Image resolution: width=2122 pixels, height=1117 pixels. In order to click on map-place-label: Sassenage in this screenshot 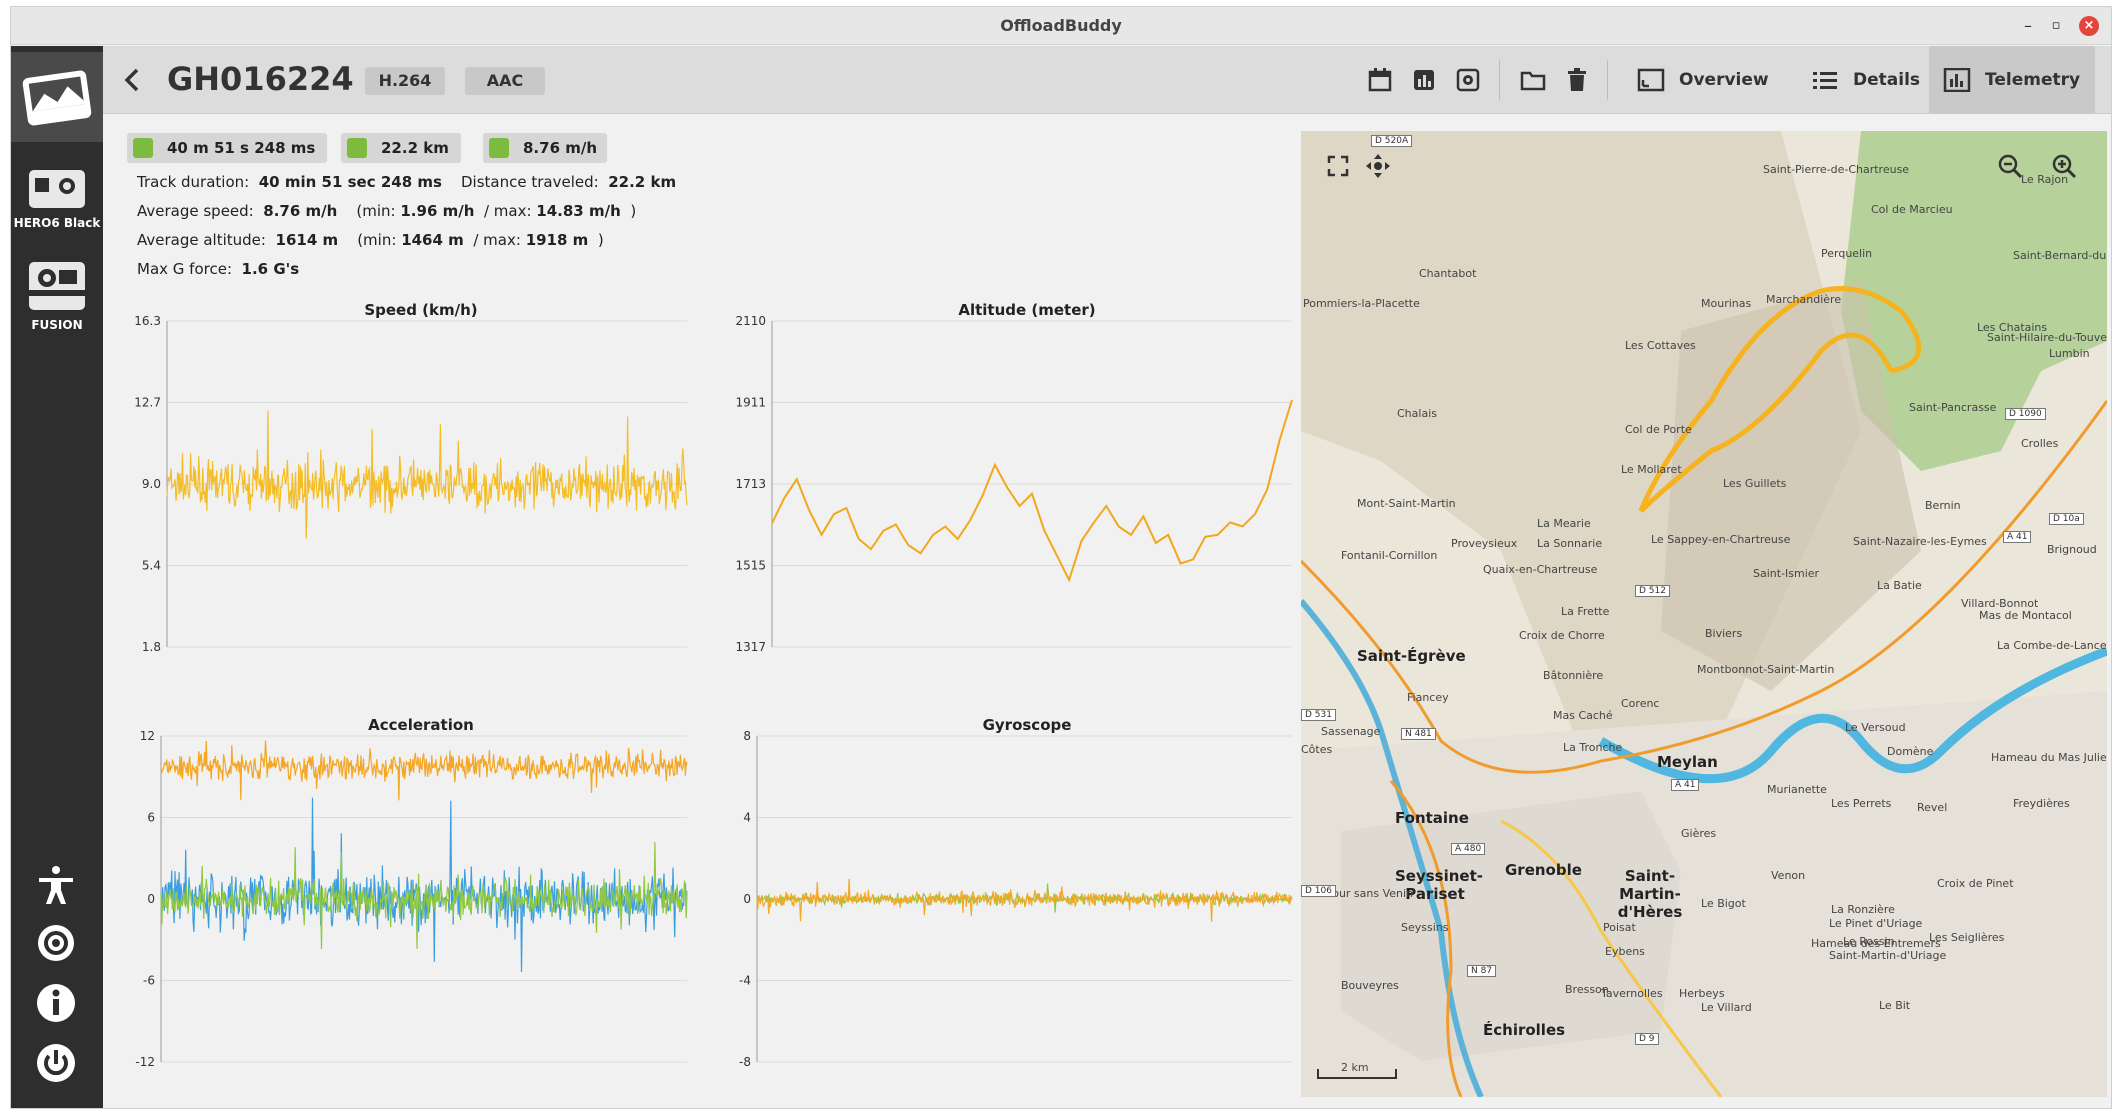, I will do `click(1351, 731)`.